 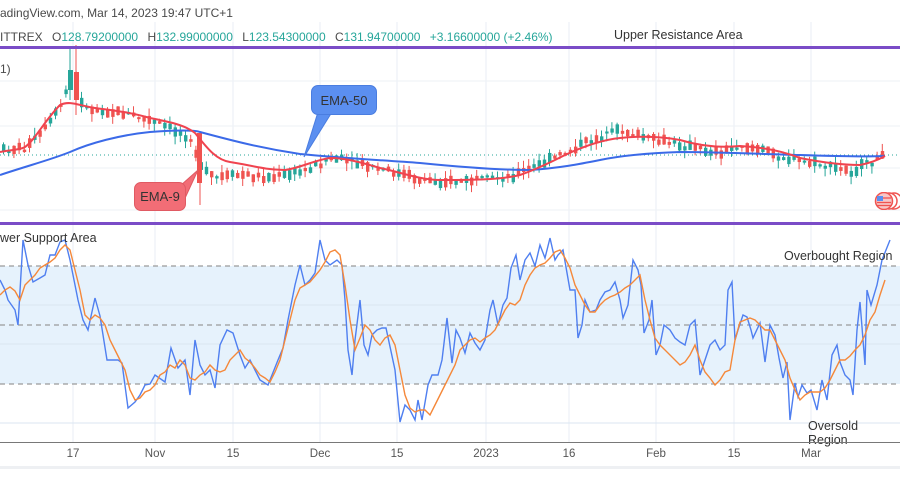 What do you see at coordinates (443, 152) in the screenshot?
I see `ema-50-line` at bounding box center [443, 152].